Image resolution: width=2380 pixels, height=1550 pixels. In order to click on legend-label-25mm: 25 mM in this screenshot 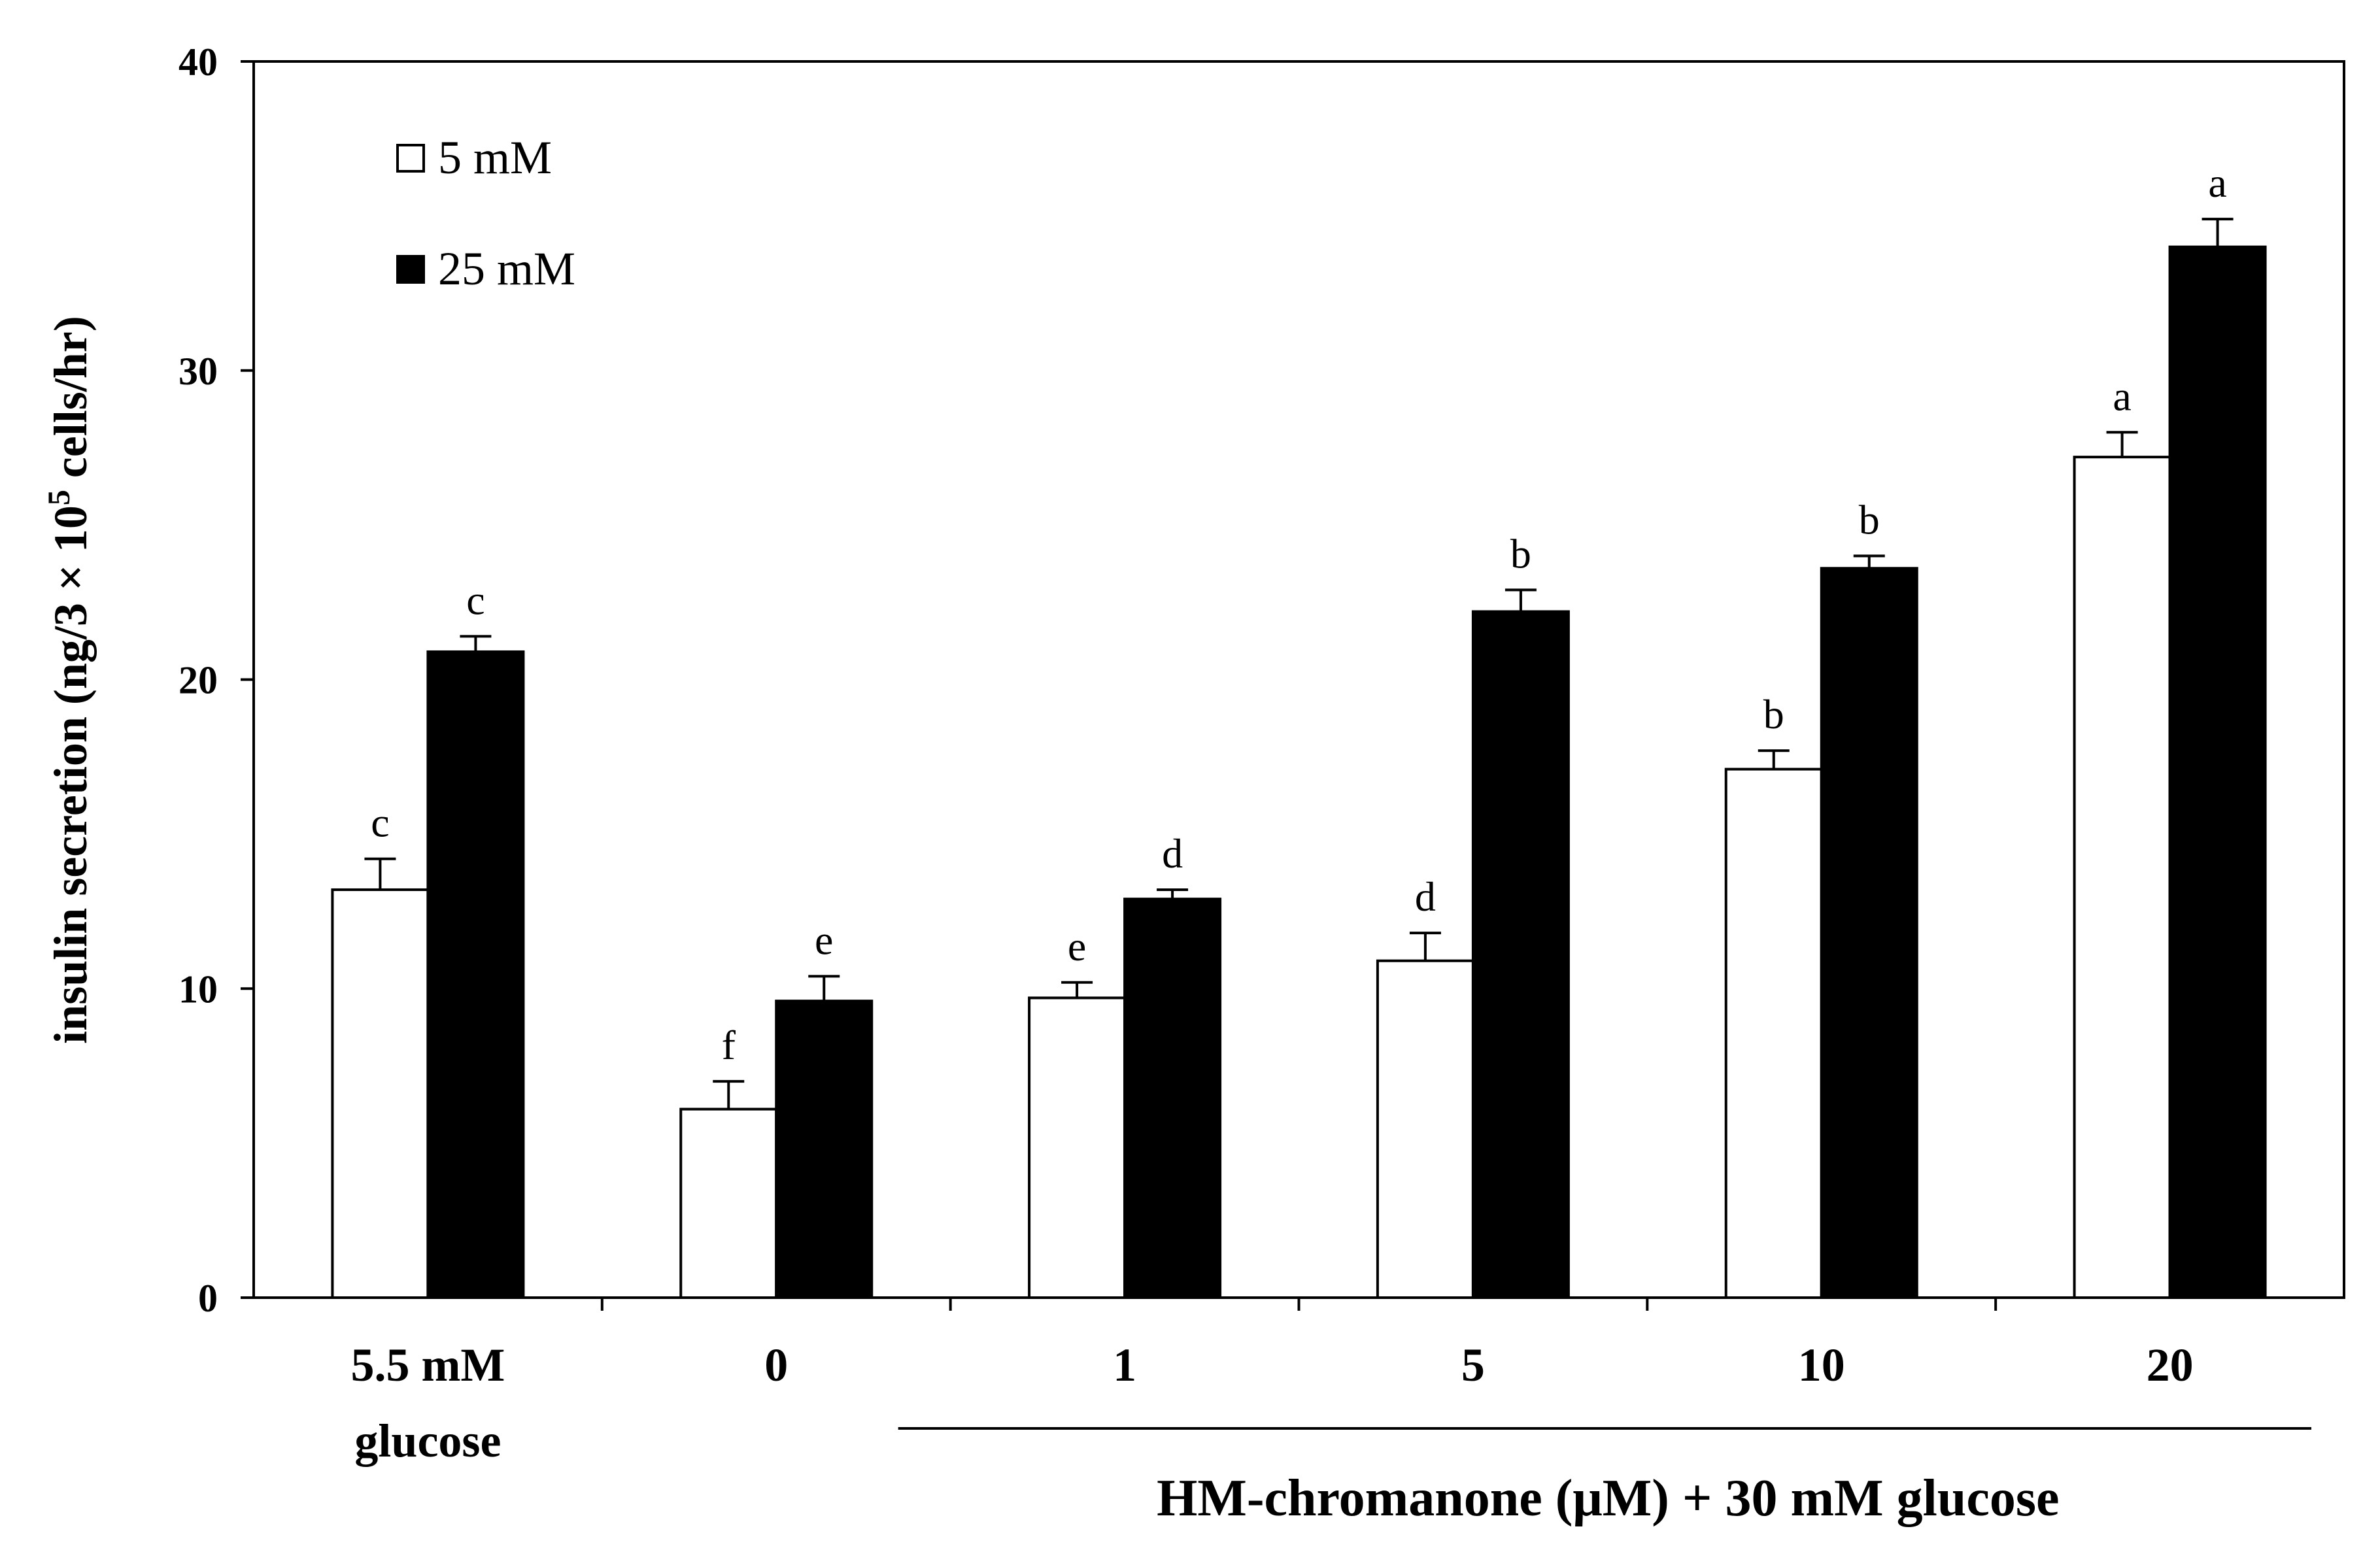, I will do `click(506, 269)`.